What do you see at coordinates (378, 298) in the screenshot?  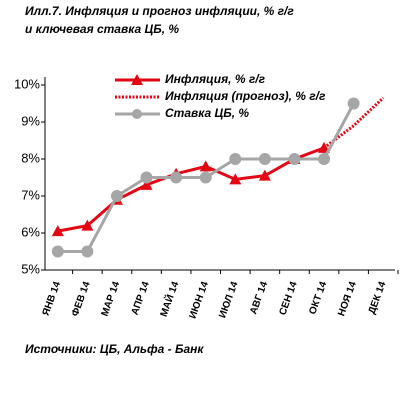 I see `x-tick-label: ДЕК 14` at bounding box center [378, 298].